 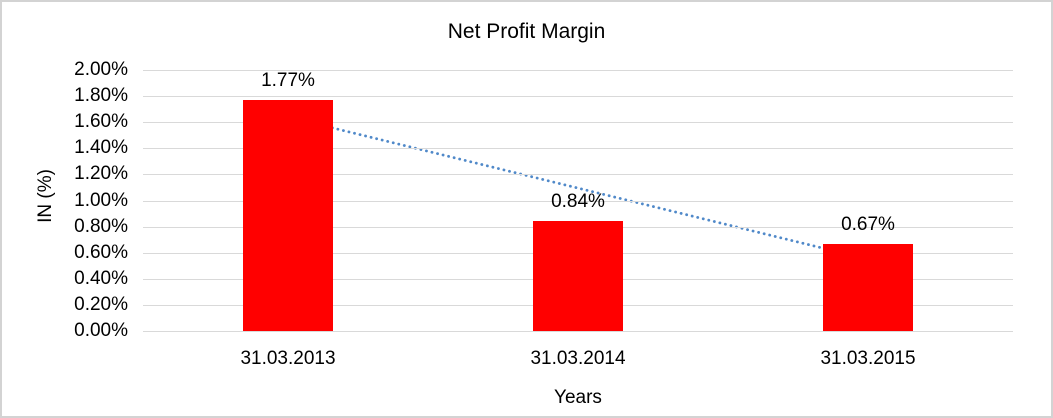 What do you see at coordinates (578, 397) in the screenshot?
I see `x-axis-title: Years` at bounding box center [578, 397].